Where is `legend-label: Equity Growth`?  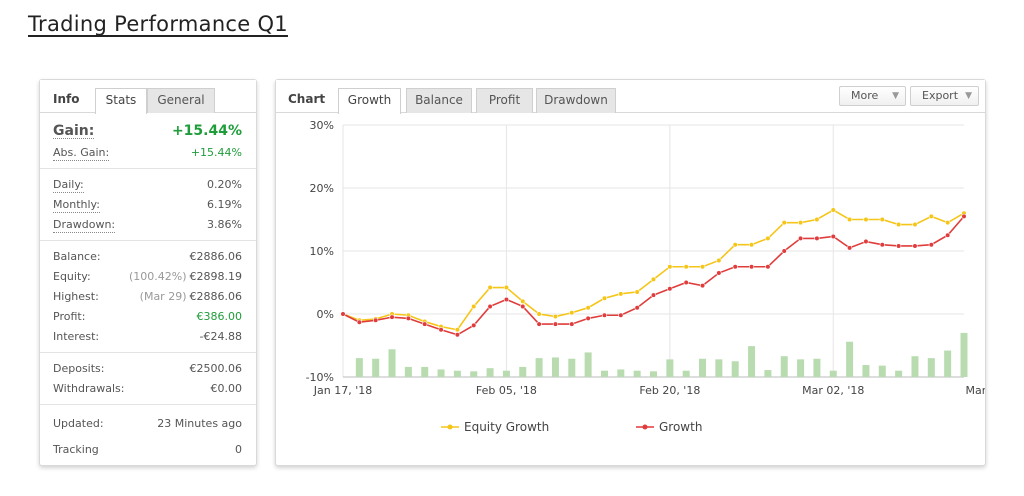 legend-label: Equity Growth is located at coordinates (506, 427).